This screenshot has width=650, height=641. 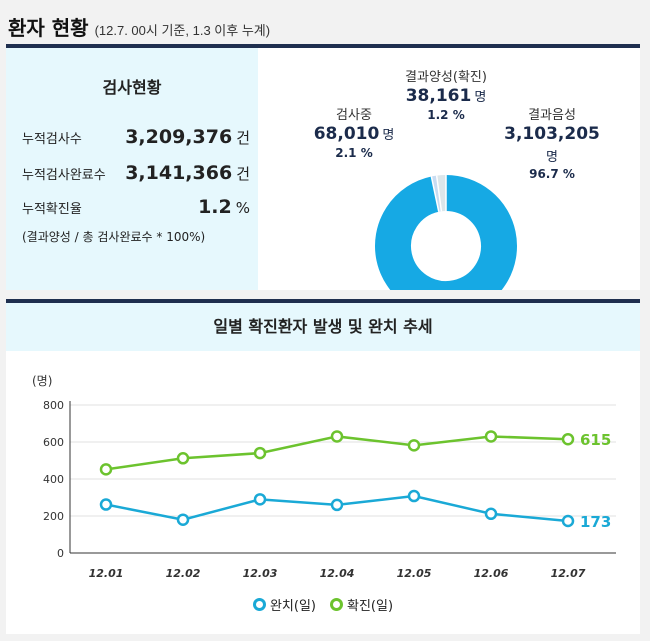 I want to click on legend-marker-confirmed, so click(x=336, y=604).